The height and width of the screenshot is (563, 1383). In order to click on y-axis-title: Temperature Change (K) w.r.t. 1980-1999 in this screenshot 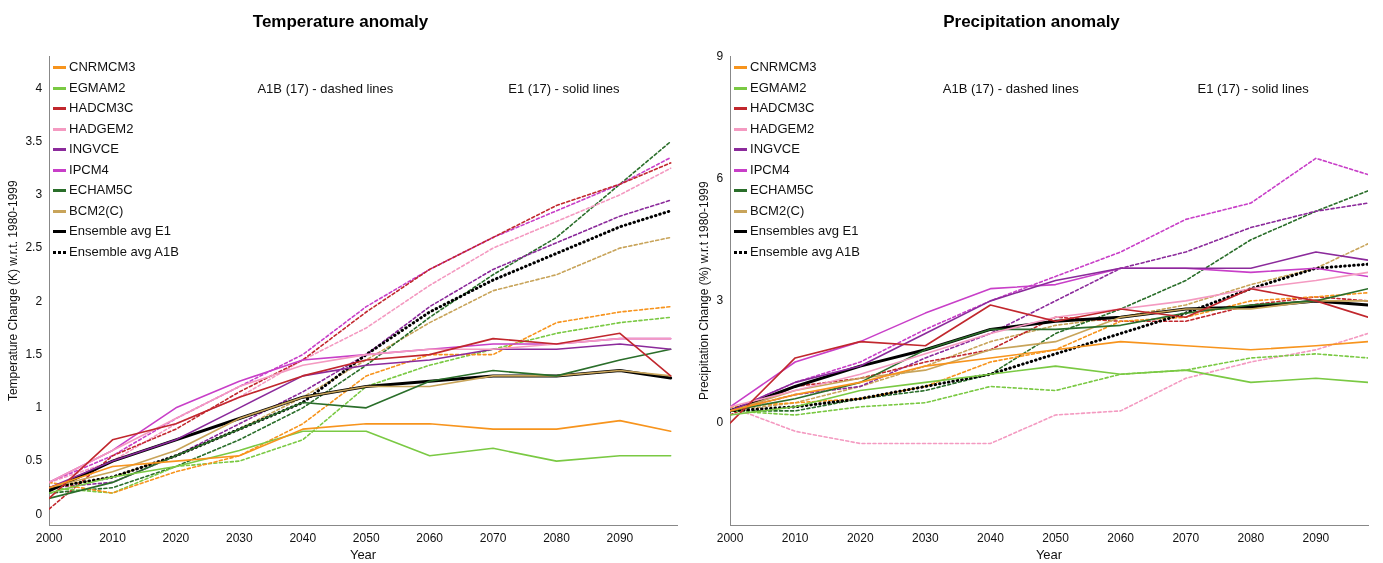, I will do `click(12, 290)`.